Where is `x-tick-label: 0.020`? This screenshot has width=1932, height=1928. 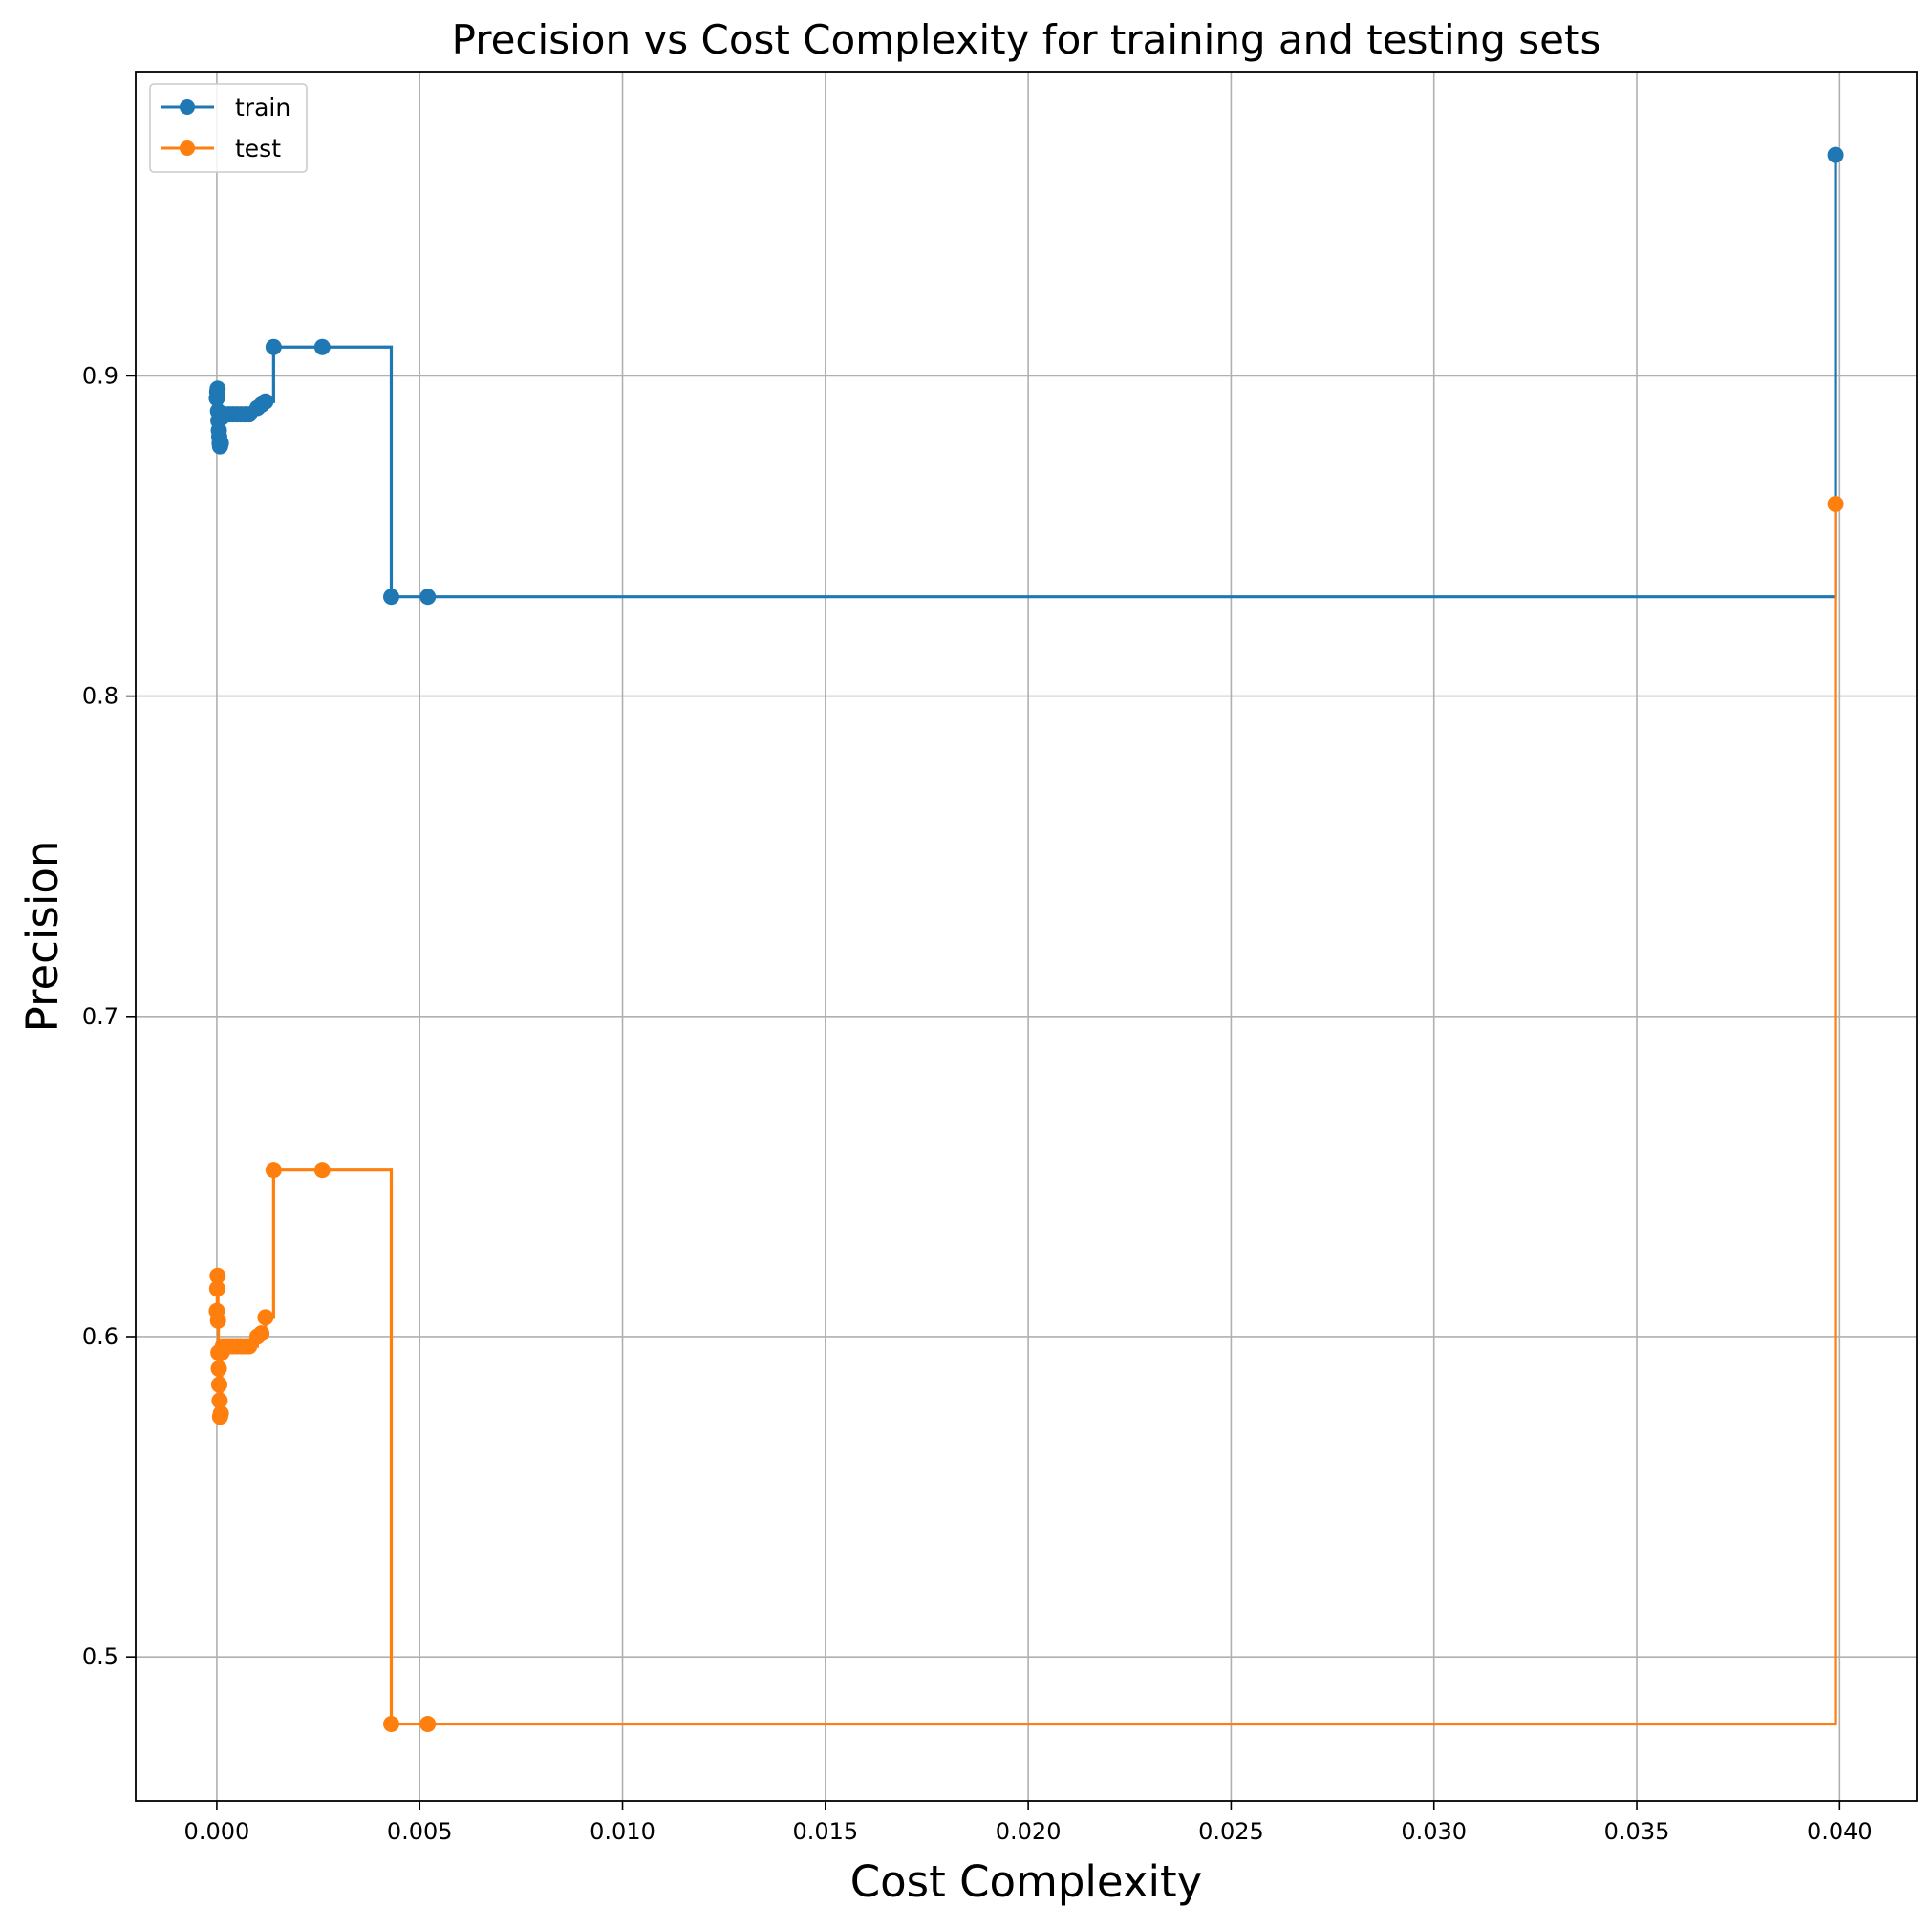
x-tick-label: 0.020 is located at coordinates (1029, 1831).